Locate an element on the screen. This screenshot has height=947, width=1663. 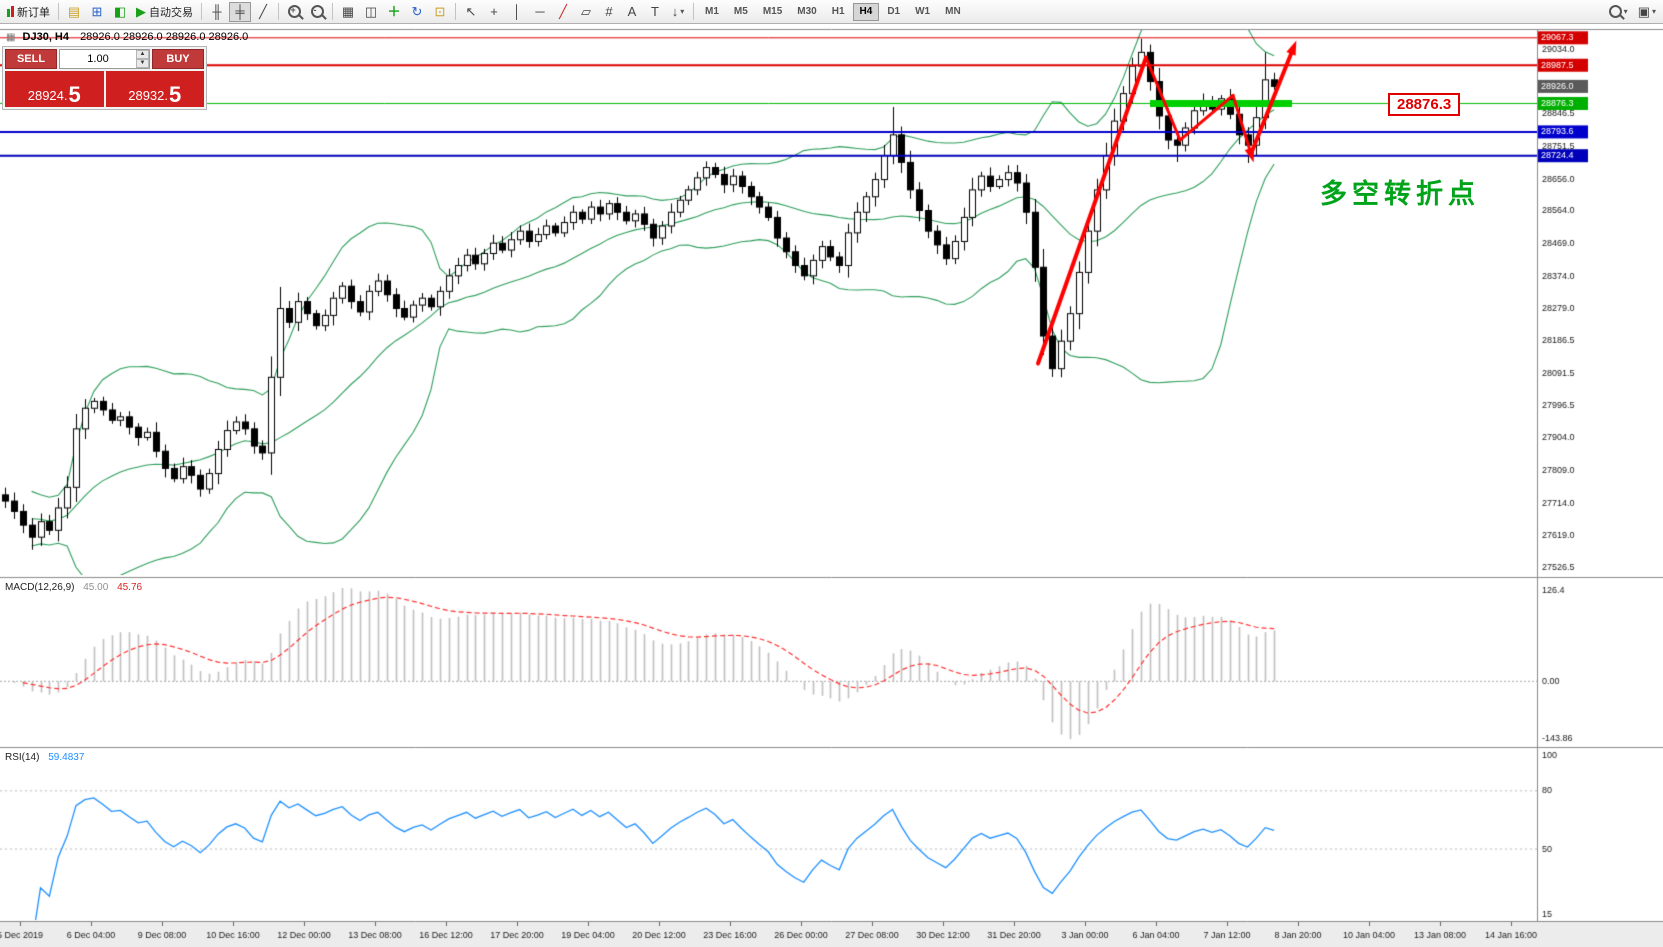
tile-windows-icon: ▦ is located at coordinates (348, 11).